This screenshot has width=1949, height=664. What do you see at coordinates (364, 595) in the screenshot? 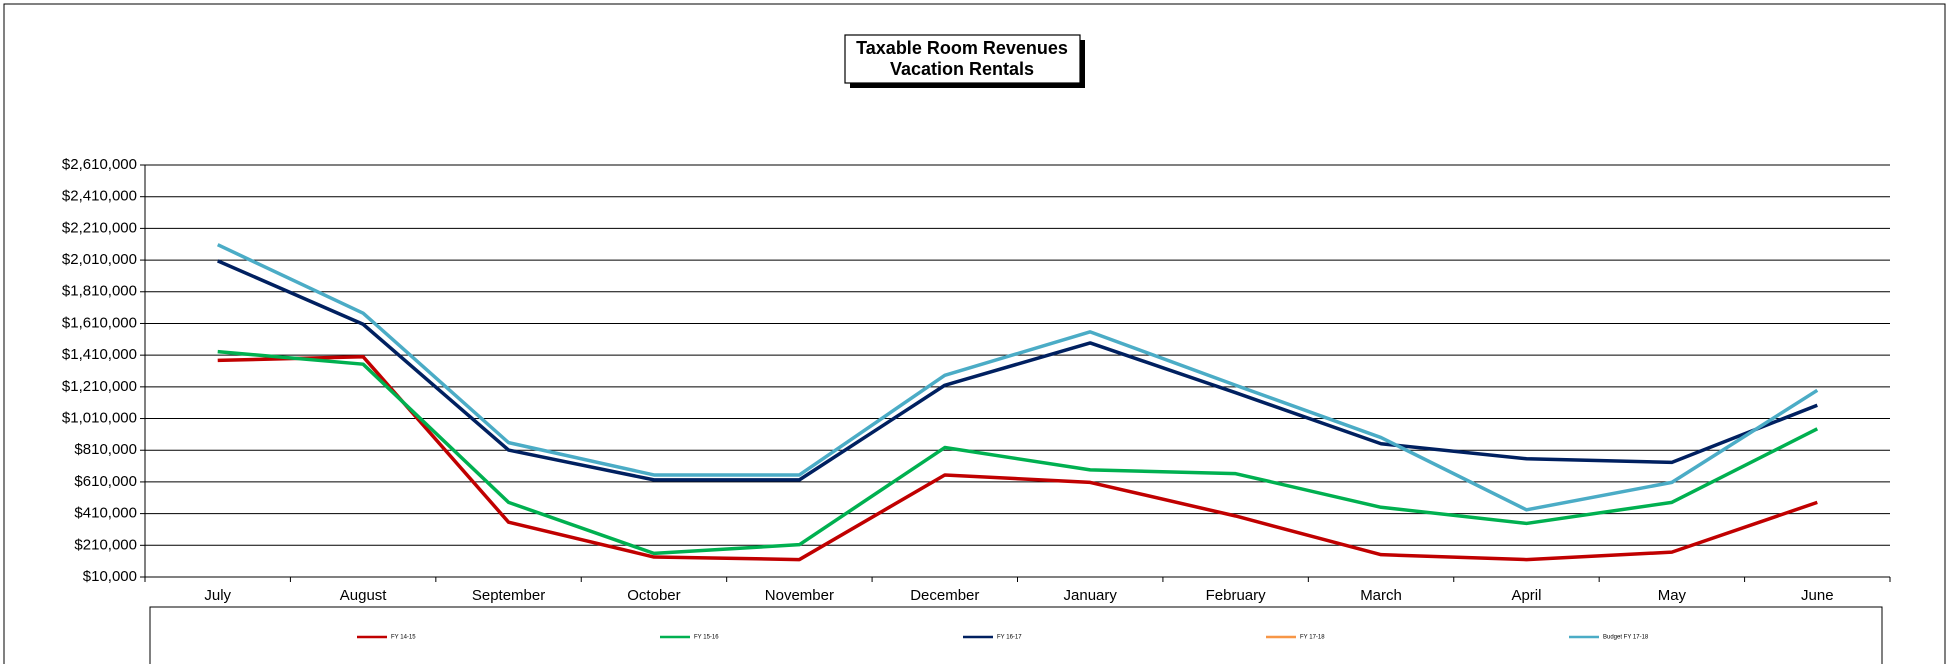
I see `x-tick-label: August` at bounding box center [364, 595].